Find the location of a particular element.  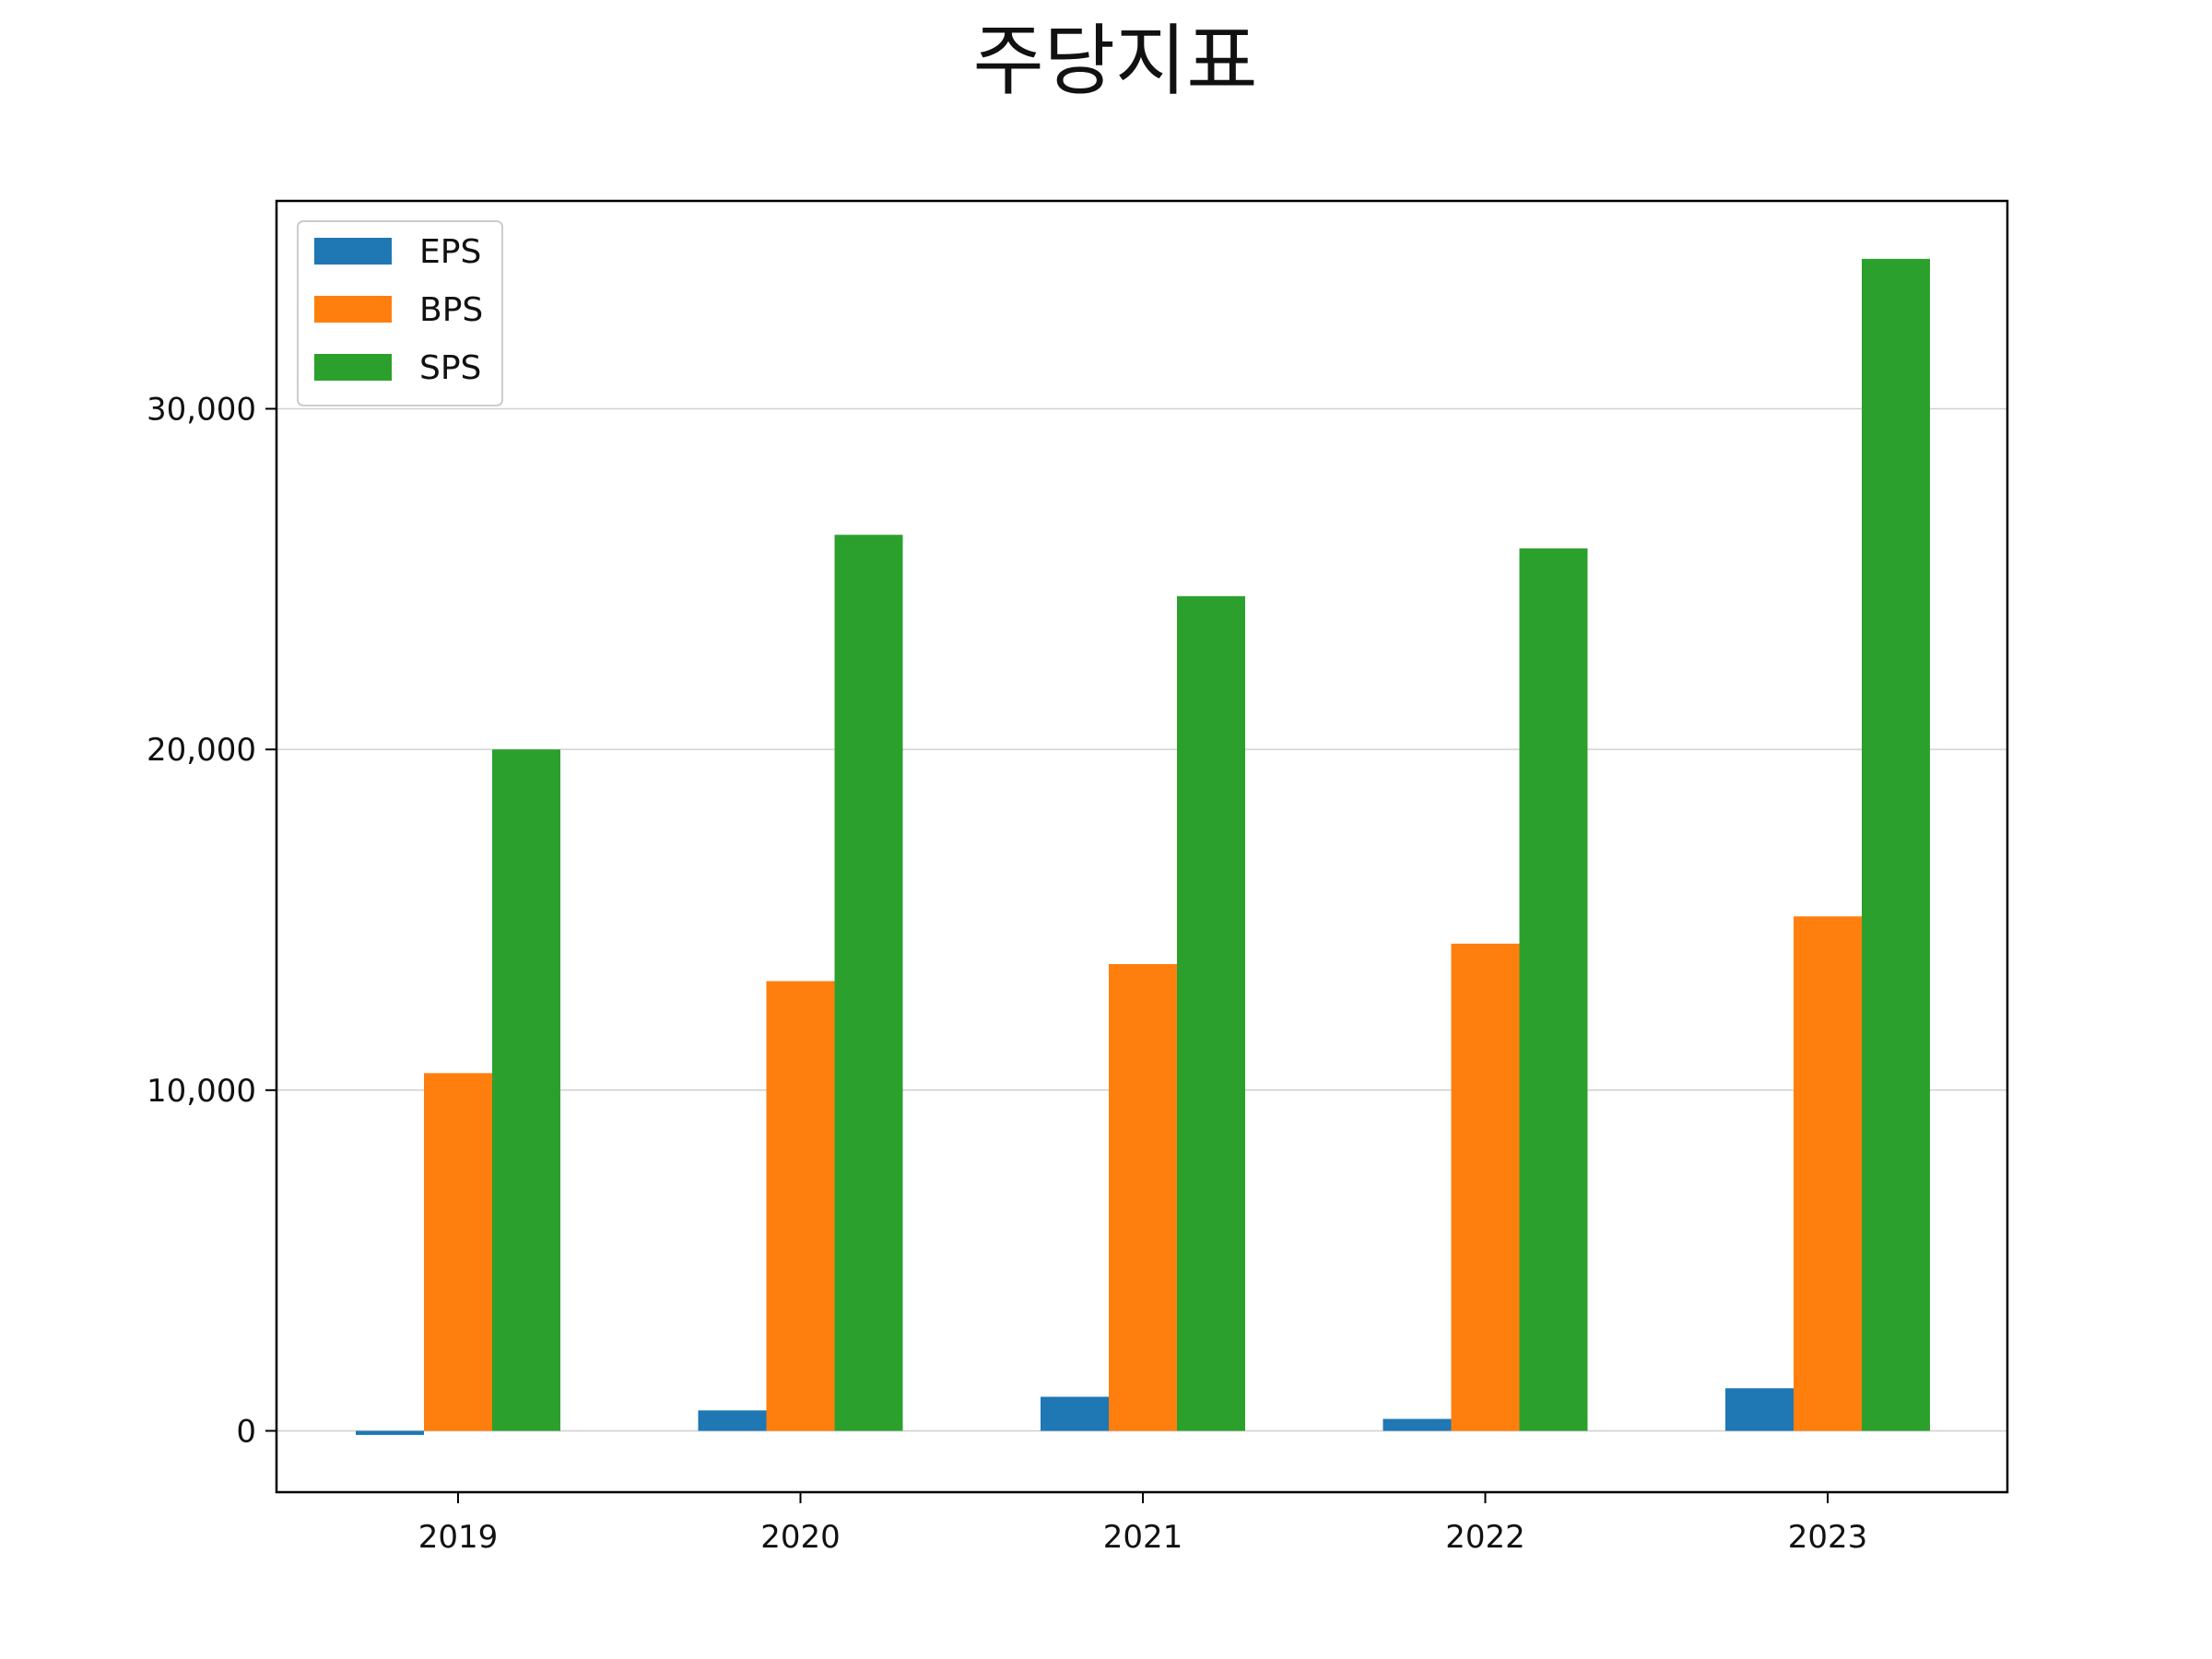

legend-swatch-eps is located at coordinates (353, 251).